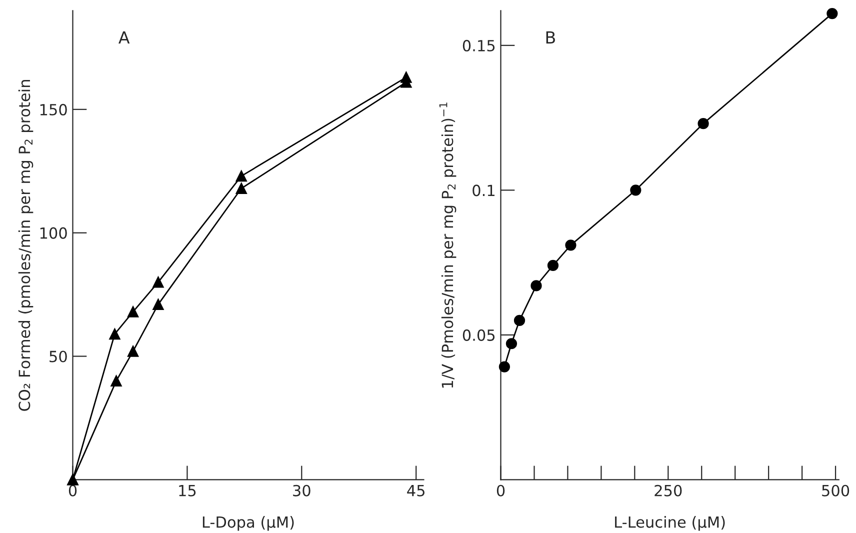 The image size is (856, 533). I want to click on x-tick-label: 45, so click(415, 490).